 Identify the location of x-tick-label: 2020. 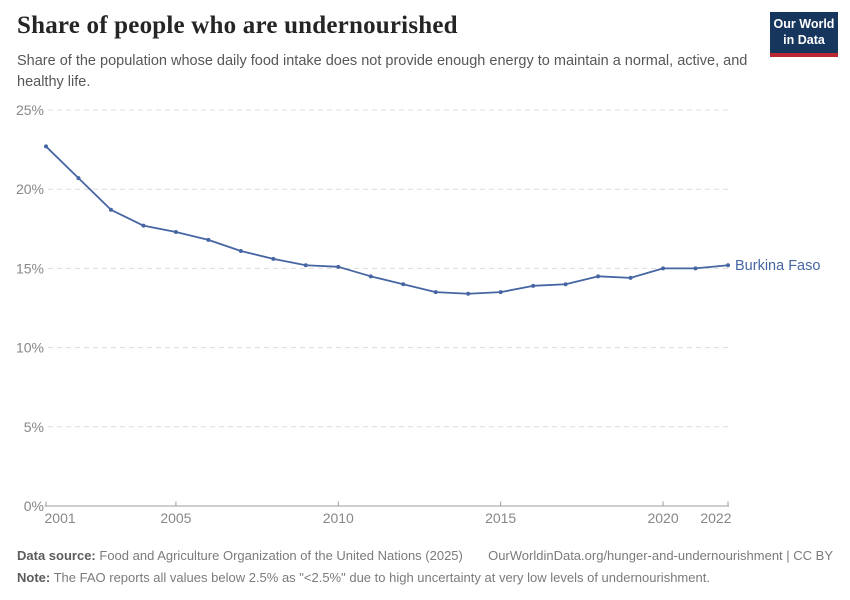
(662, 518).